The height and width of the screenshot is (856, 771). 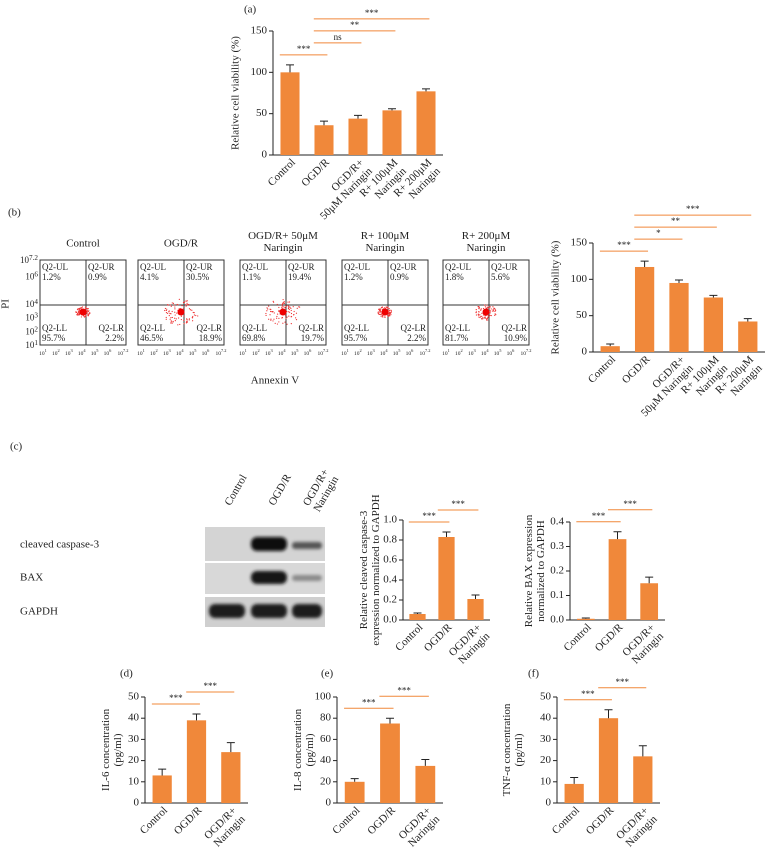 I want to click on flow-plot-title: OGD/R, so click(x=181, y=244).